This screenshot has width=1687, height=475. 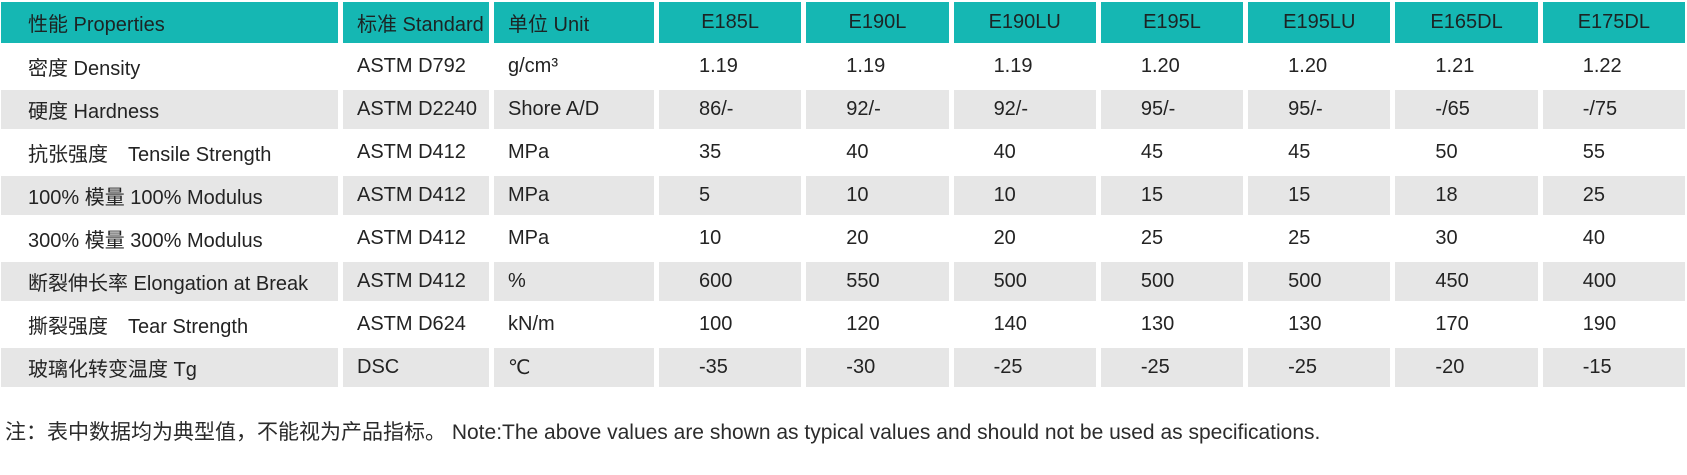 I want to click on value-cell-e175dl: 1.22, so click(x=1613, y=66).